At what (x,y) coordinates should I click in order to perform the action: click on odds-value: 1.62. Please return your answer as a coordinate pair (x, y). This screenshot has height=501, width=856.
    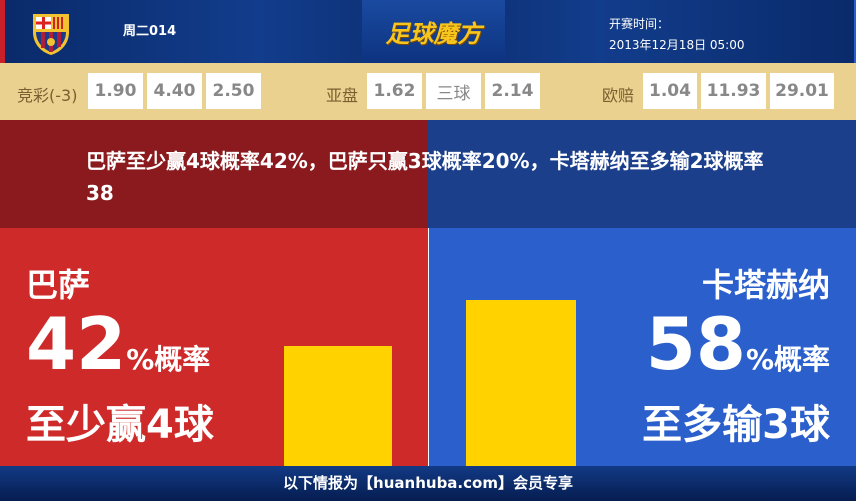
    Looking at the image, I should click on (394, 91).